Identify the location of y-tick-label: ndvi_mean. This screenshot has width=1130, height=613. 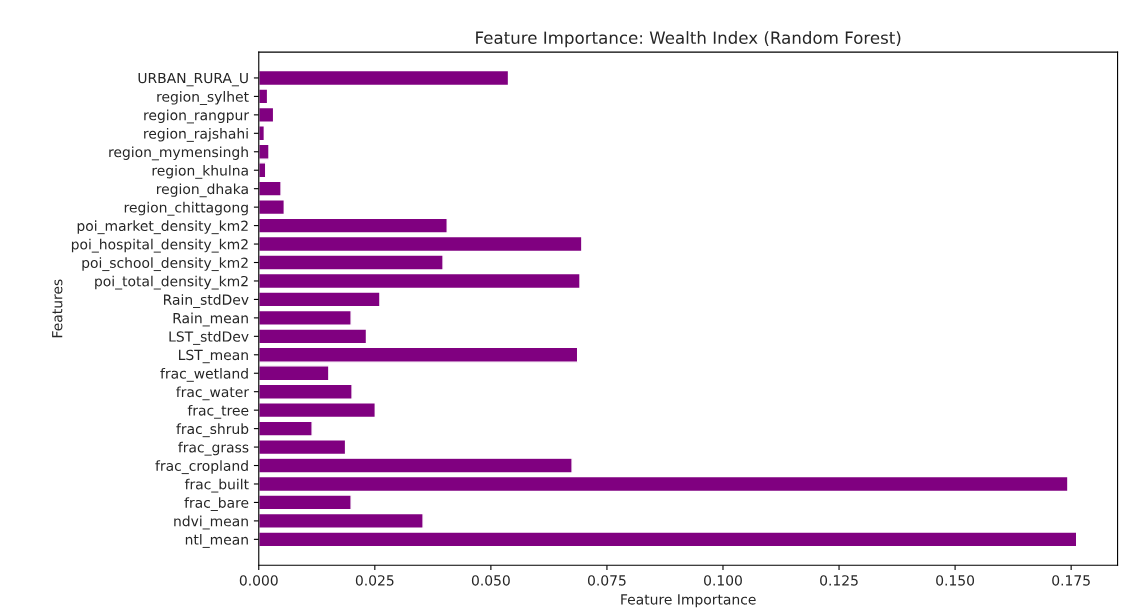
(211, 522).